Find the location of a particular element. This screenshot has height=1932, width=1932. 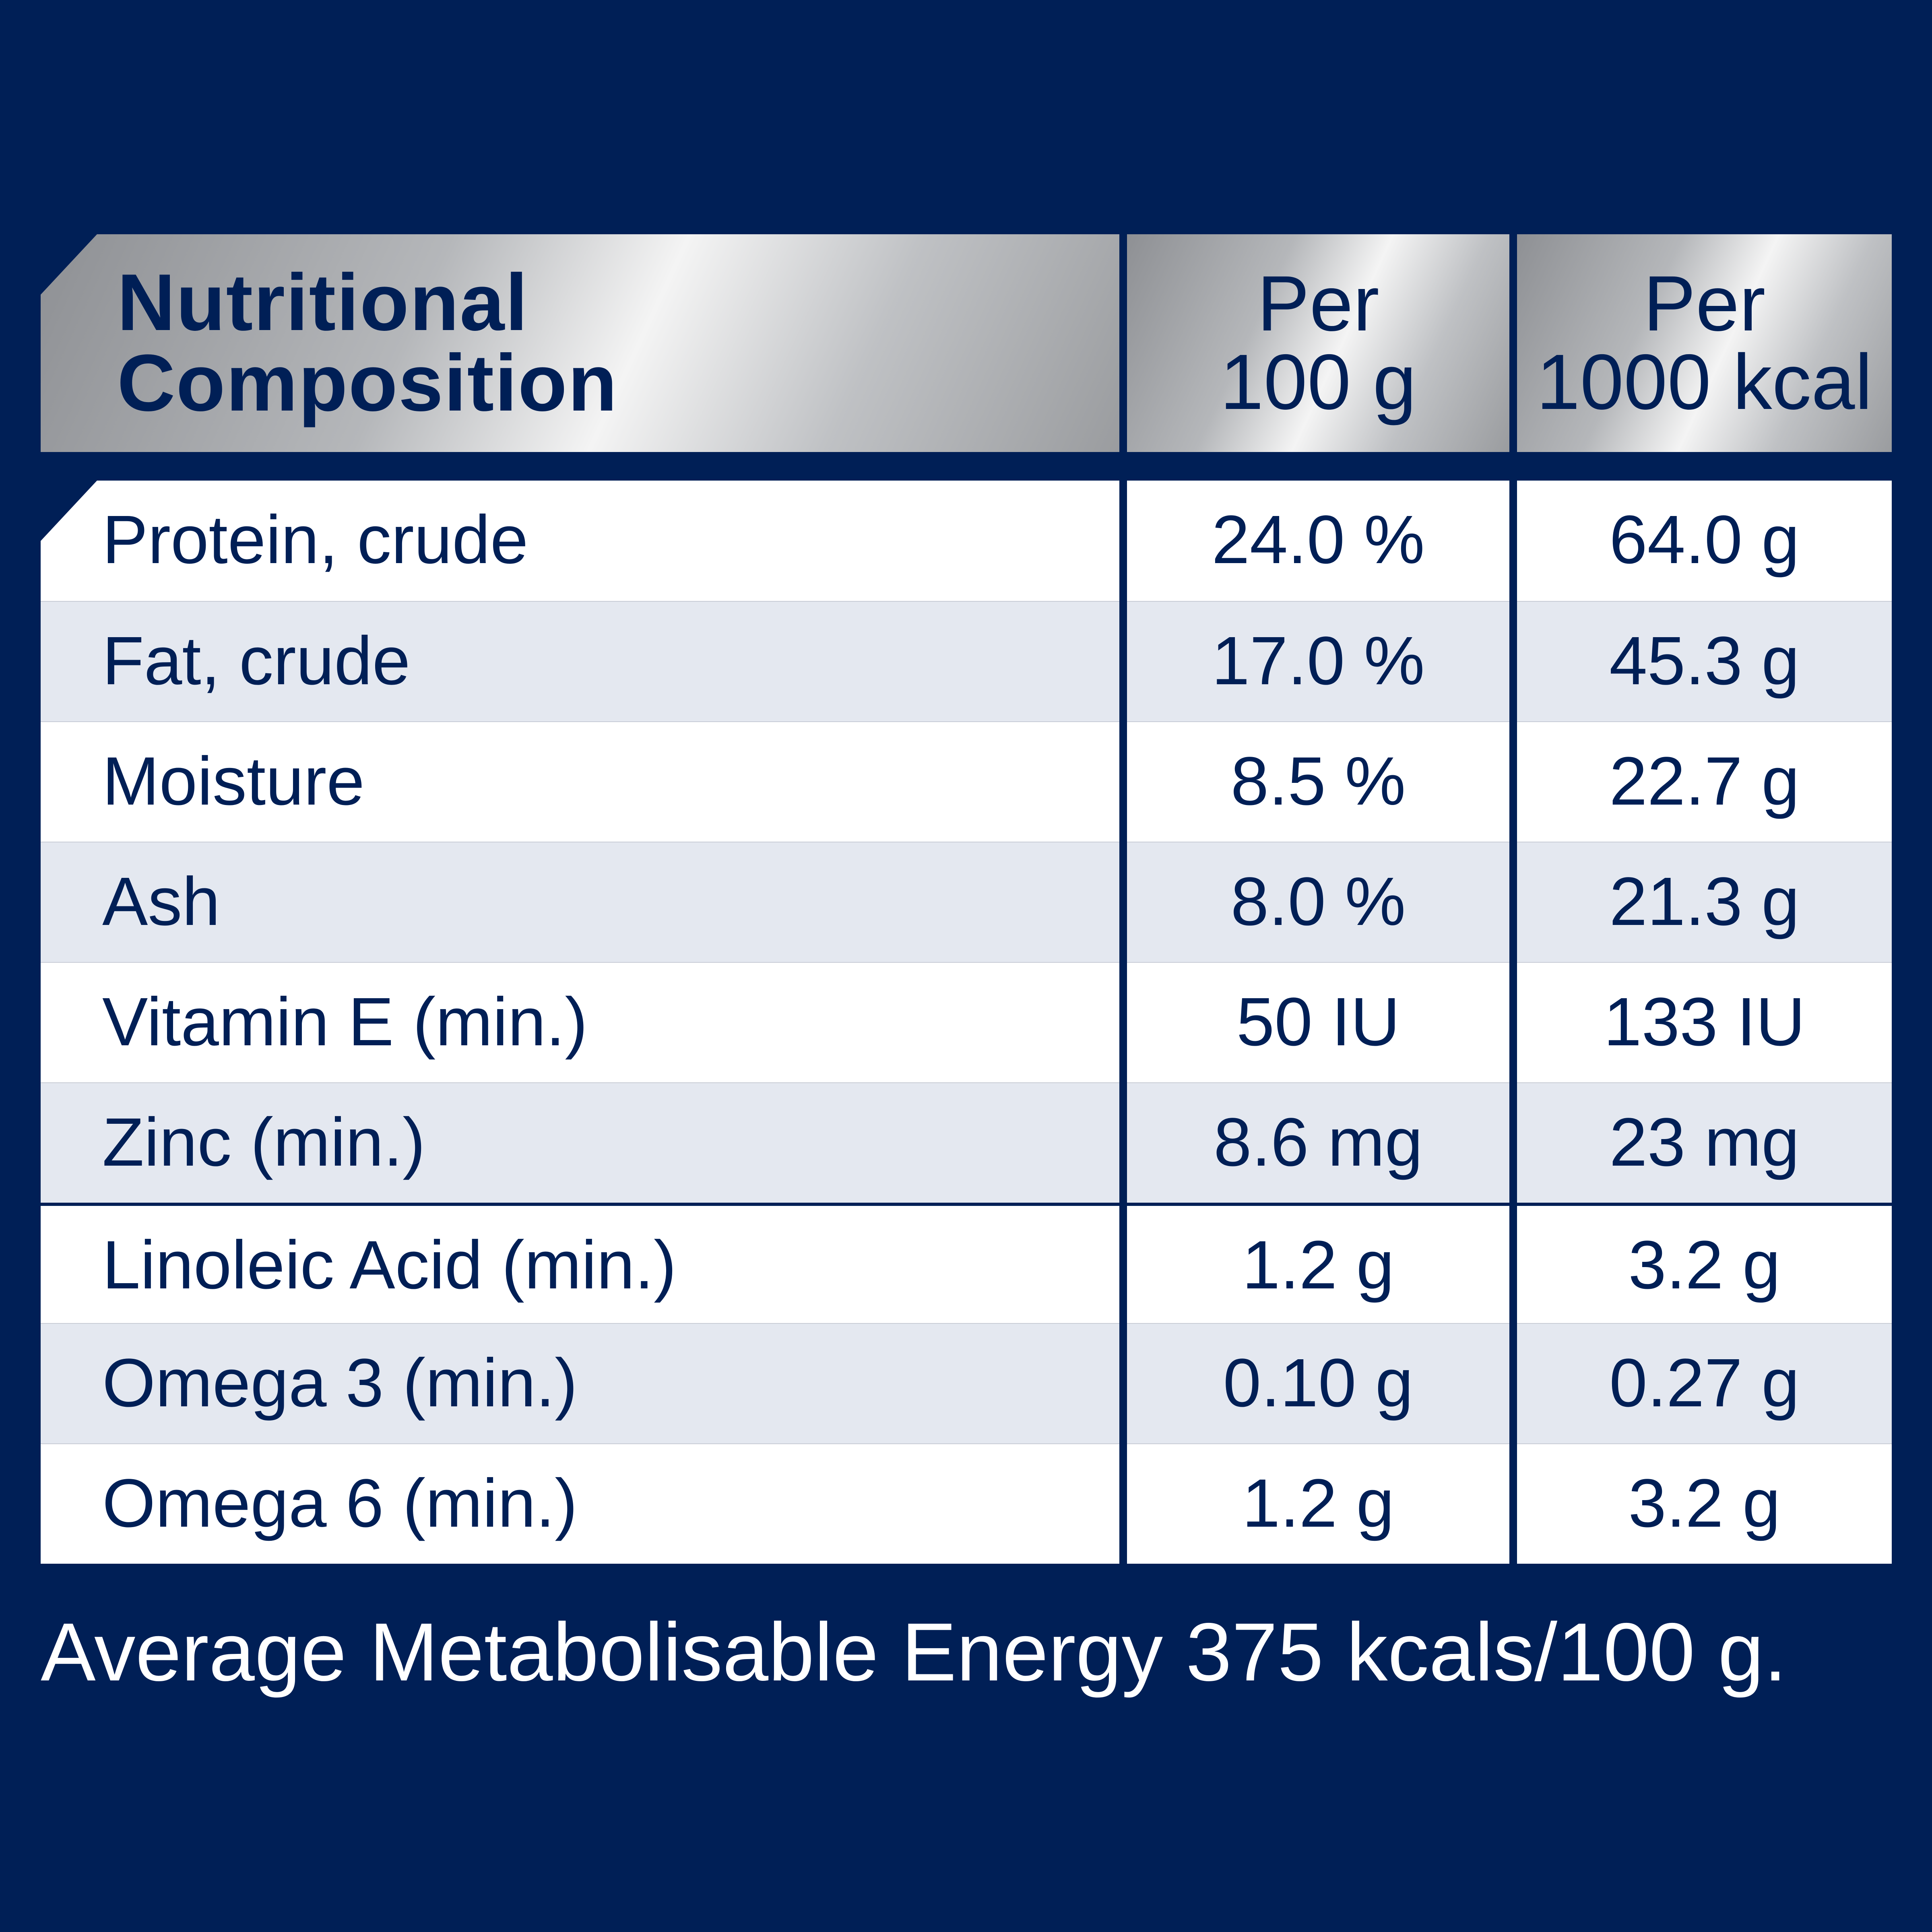

col2-line-2: 100 g is located at coordinates (1318, 382).